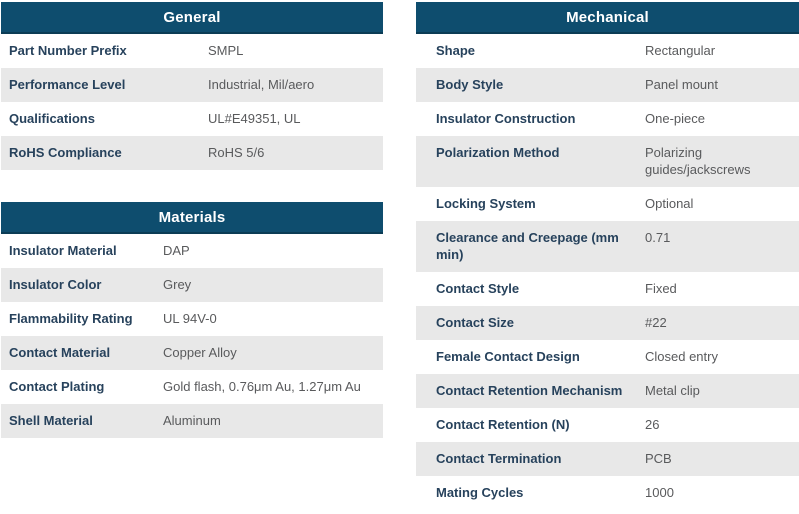 The height and width of the screenshot is (514, 799). I want to click on spec-value: Gold flash, 0.76μm Au, 1.27μm Au, so click(262, 386).